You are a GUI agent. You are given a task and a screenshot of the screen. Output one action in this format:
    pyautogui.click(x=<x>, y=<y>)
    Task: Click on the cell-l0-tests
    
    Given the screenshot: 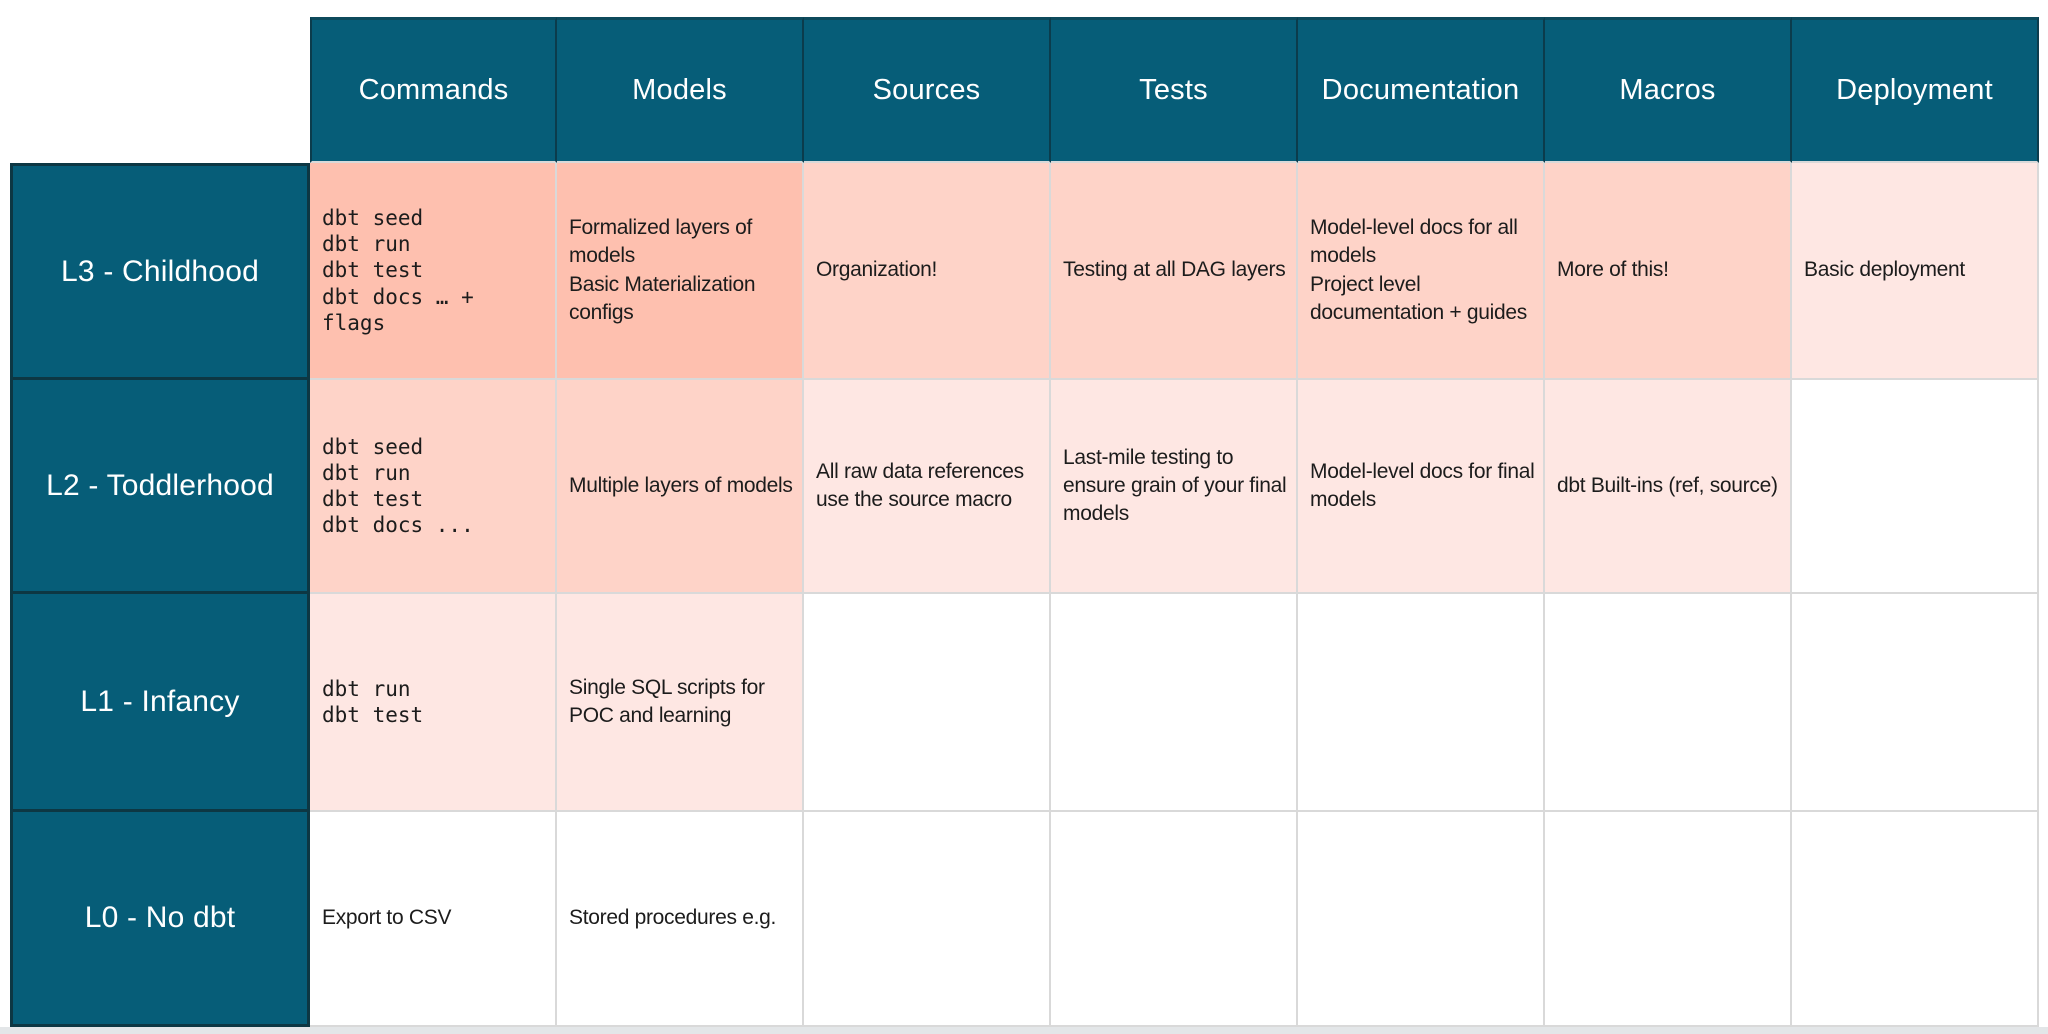 What is the action you would take?
    pyautogui.click(x=1174, y=919)
    